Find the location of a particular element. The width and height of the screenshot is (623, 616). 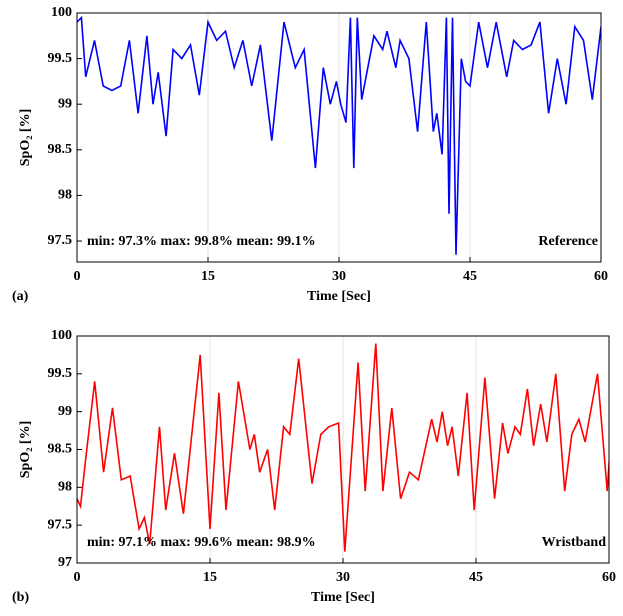

annotation: min: 97.3% max: 99.8% mean: 99.1% is located at coordinates (201, 241).